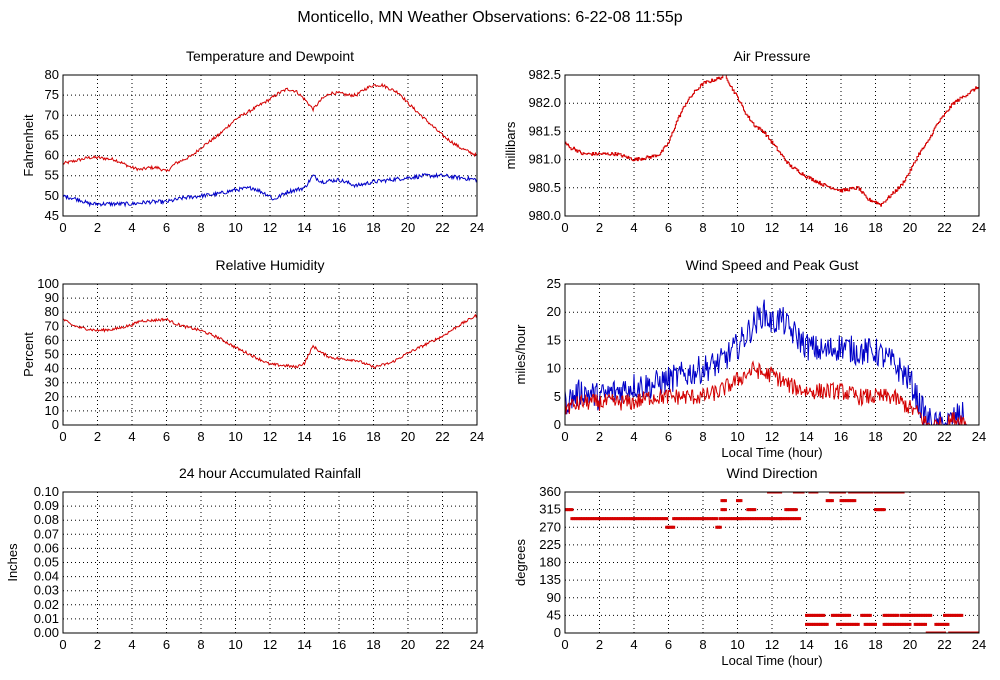 The image size is (1000, 680). What do you see at coordinates (339, 644) in the screenshot?
I see `rainfall-x-tick-label: 16` at bounding box center [339, 644].